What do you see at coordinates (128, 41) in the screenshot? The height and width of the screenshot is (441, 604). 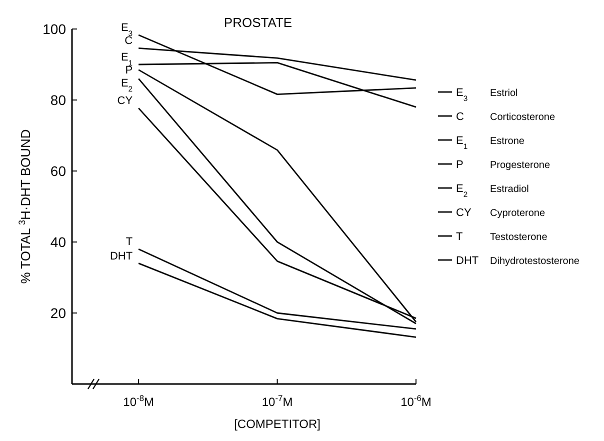 I see `text: C` at bounding box center [128, 41].